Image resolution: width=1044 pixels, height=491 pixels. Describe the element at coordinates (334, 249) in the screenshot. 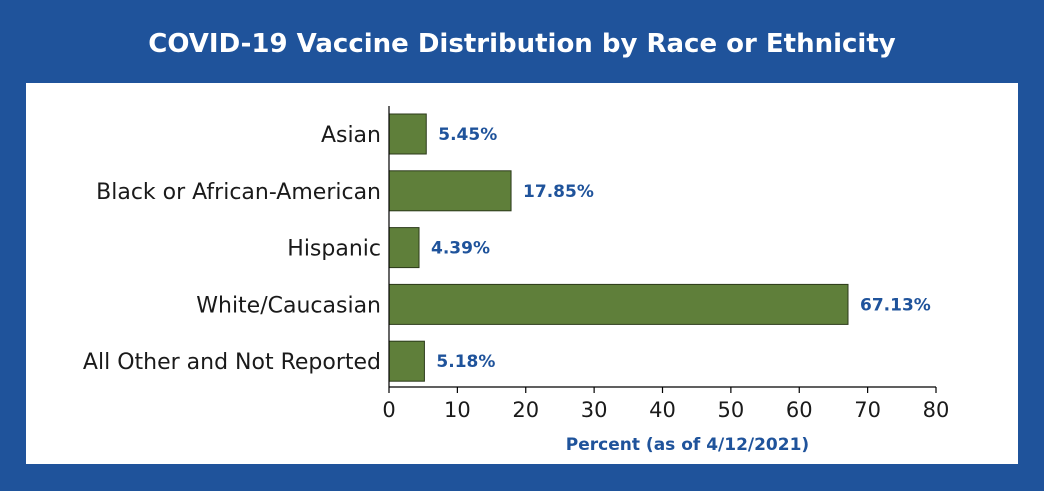

I see `category-label-hispanic: Hispanic` at that location.